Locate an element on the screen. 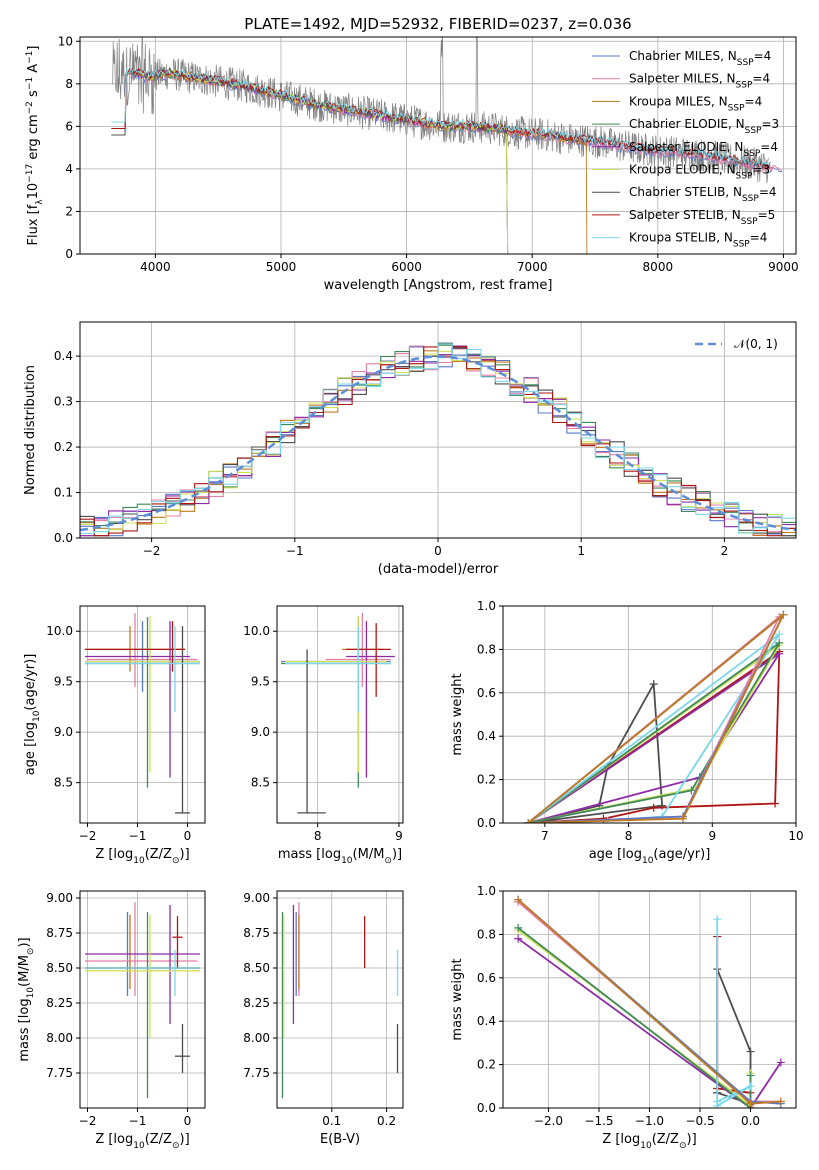 Image resolution: width=819 pixels, height=1170 pixels. x-tick-label: 0.1 is located at coordinates (331, 1121).